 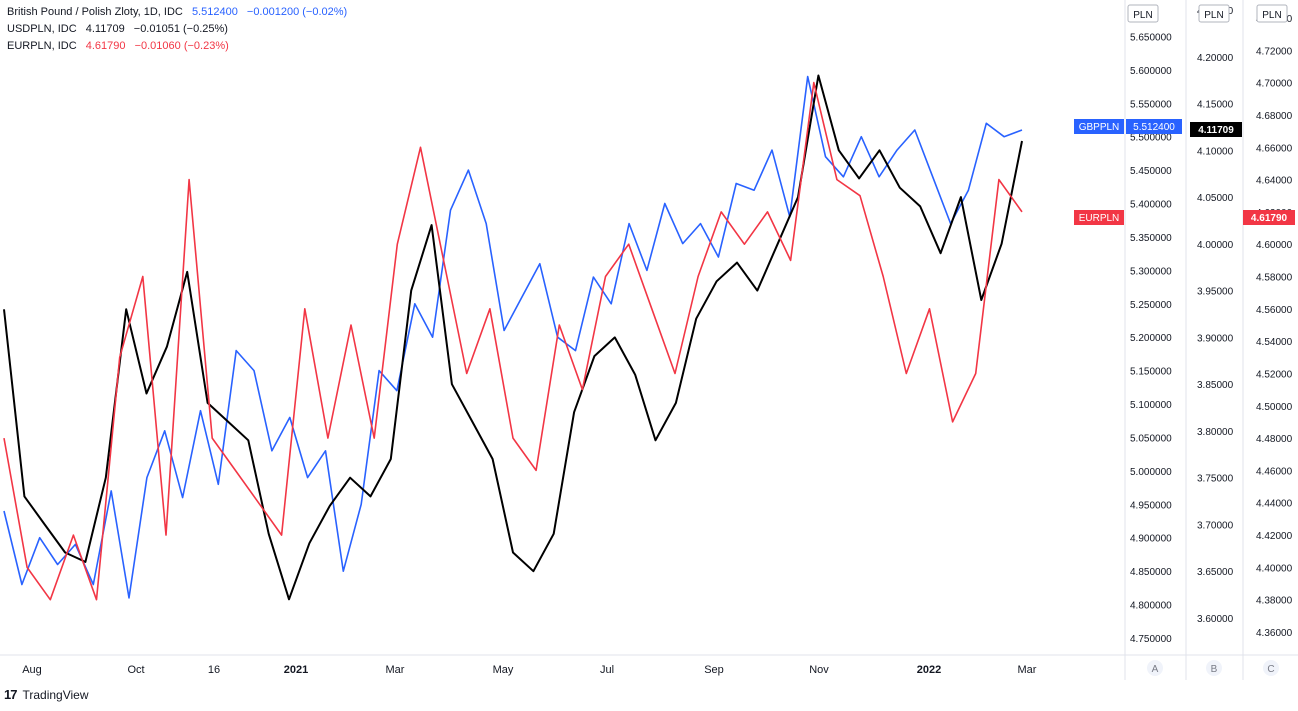 I want to click on legend-row-usdpln: USDPLN, IDC 4.11709 −0.01051 (−0.25%), so click(x=180, y=29).